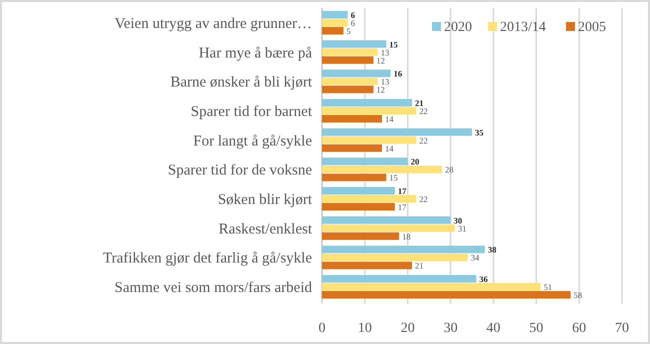 This screenshot has height=344, width=650. I want to click on x-tick-label: 10, so click(365, 328).